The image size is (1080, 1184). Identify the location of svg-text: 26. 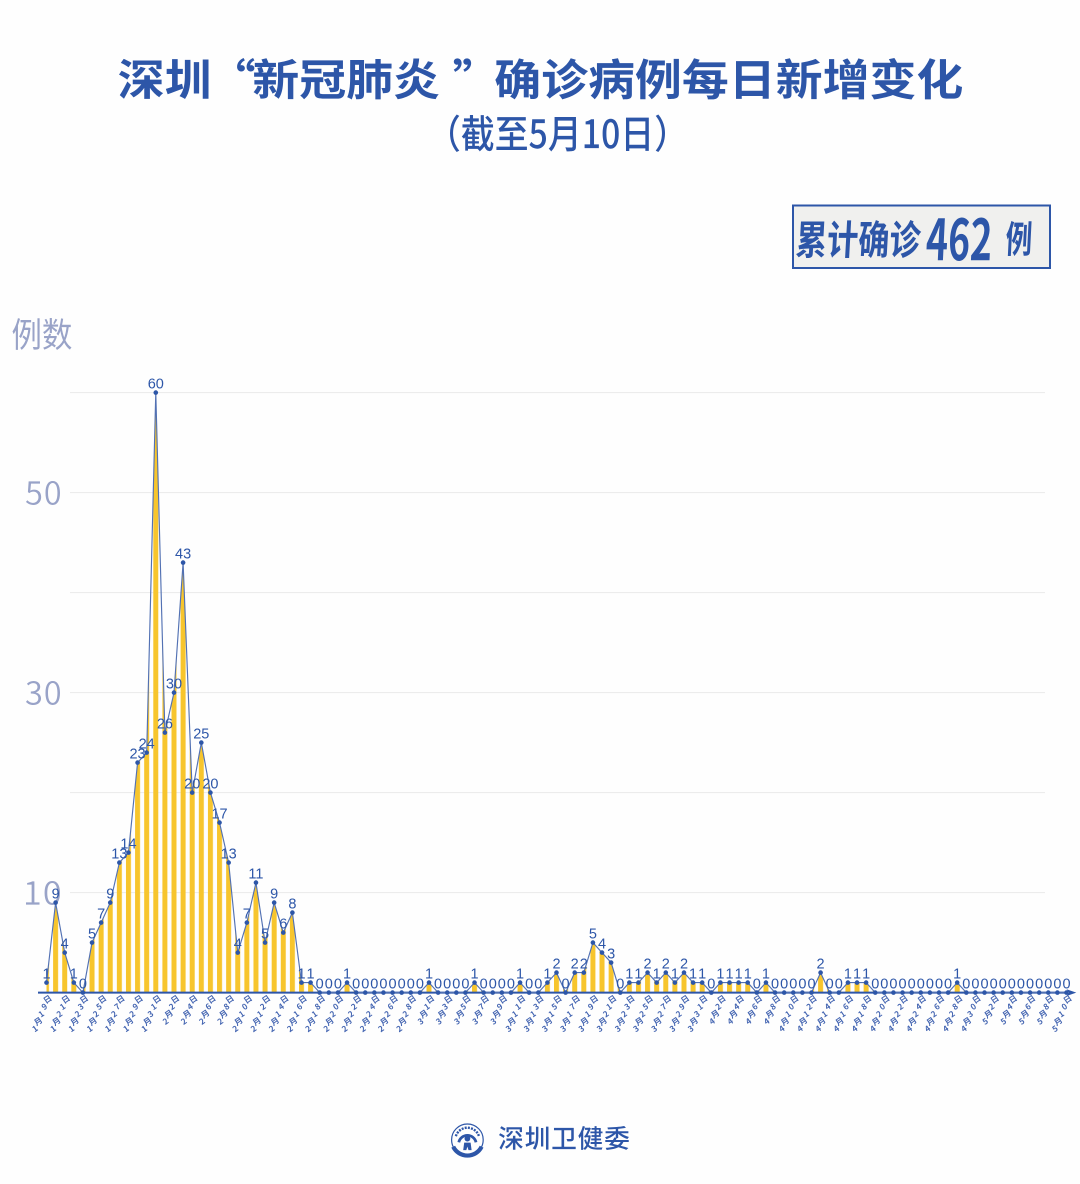
(165, 725).